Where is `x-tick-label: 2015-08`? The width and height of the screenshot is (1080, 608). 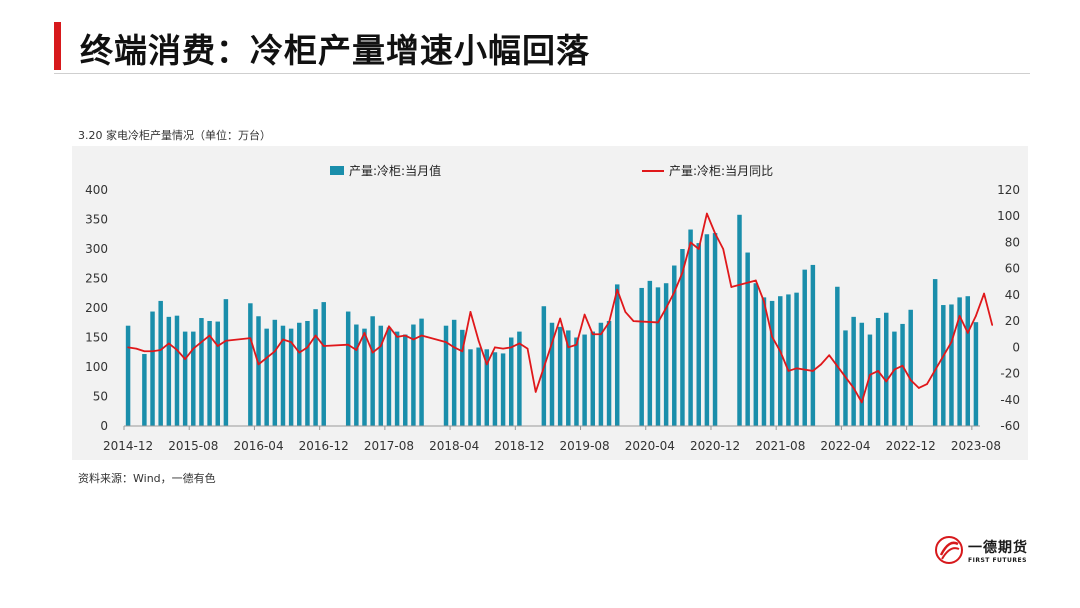 x-tick-label: 2015-08 is located at coordinates (193, 446).